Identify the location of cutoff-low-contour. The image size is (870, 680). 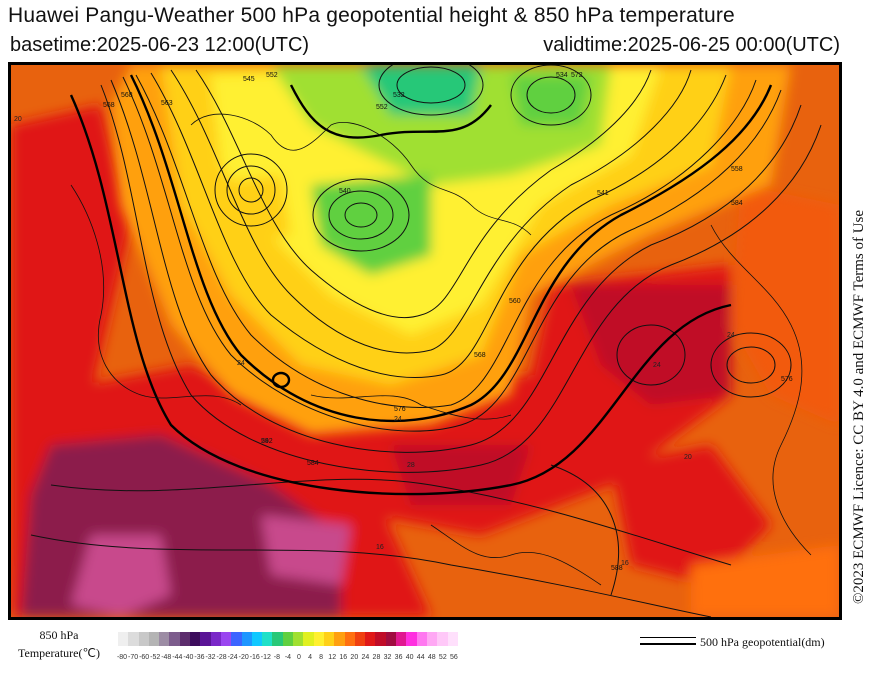
(281, 380).